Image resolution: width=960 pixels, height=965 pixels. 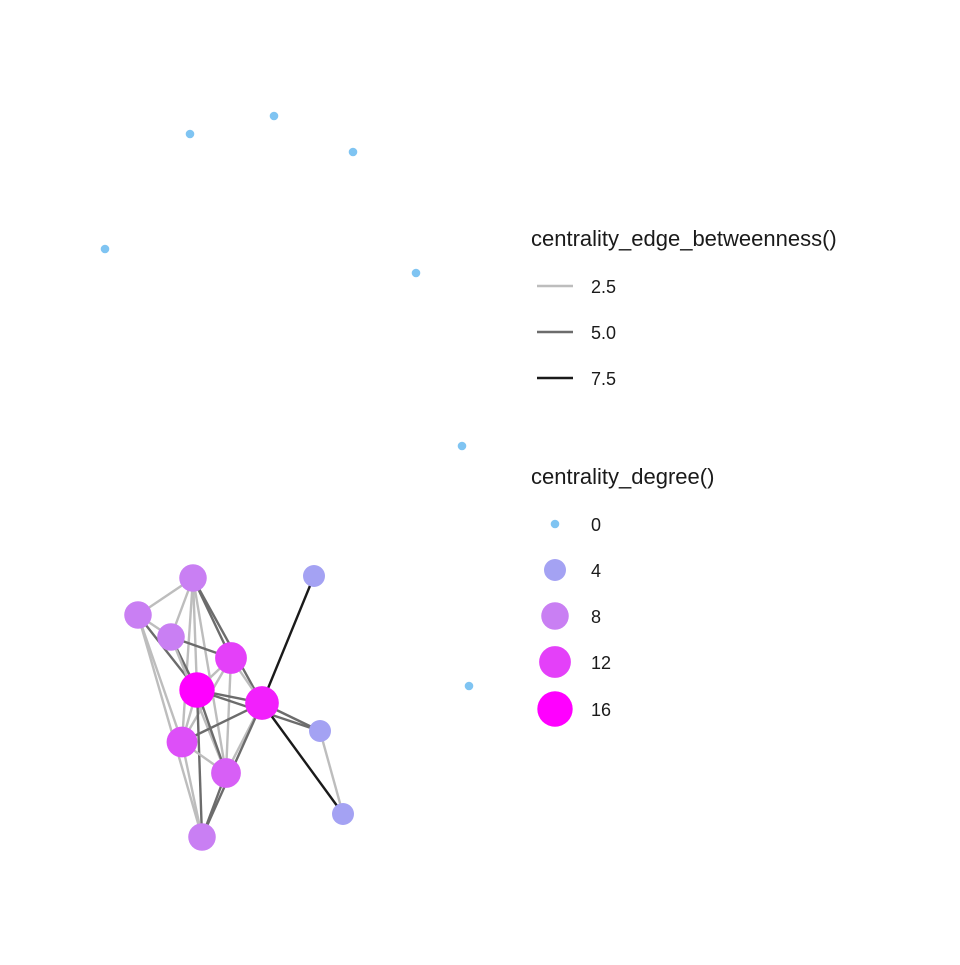 I want to click on node-n3, so click(x=353, y=152).